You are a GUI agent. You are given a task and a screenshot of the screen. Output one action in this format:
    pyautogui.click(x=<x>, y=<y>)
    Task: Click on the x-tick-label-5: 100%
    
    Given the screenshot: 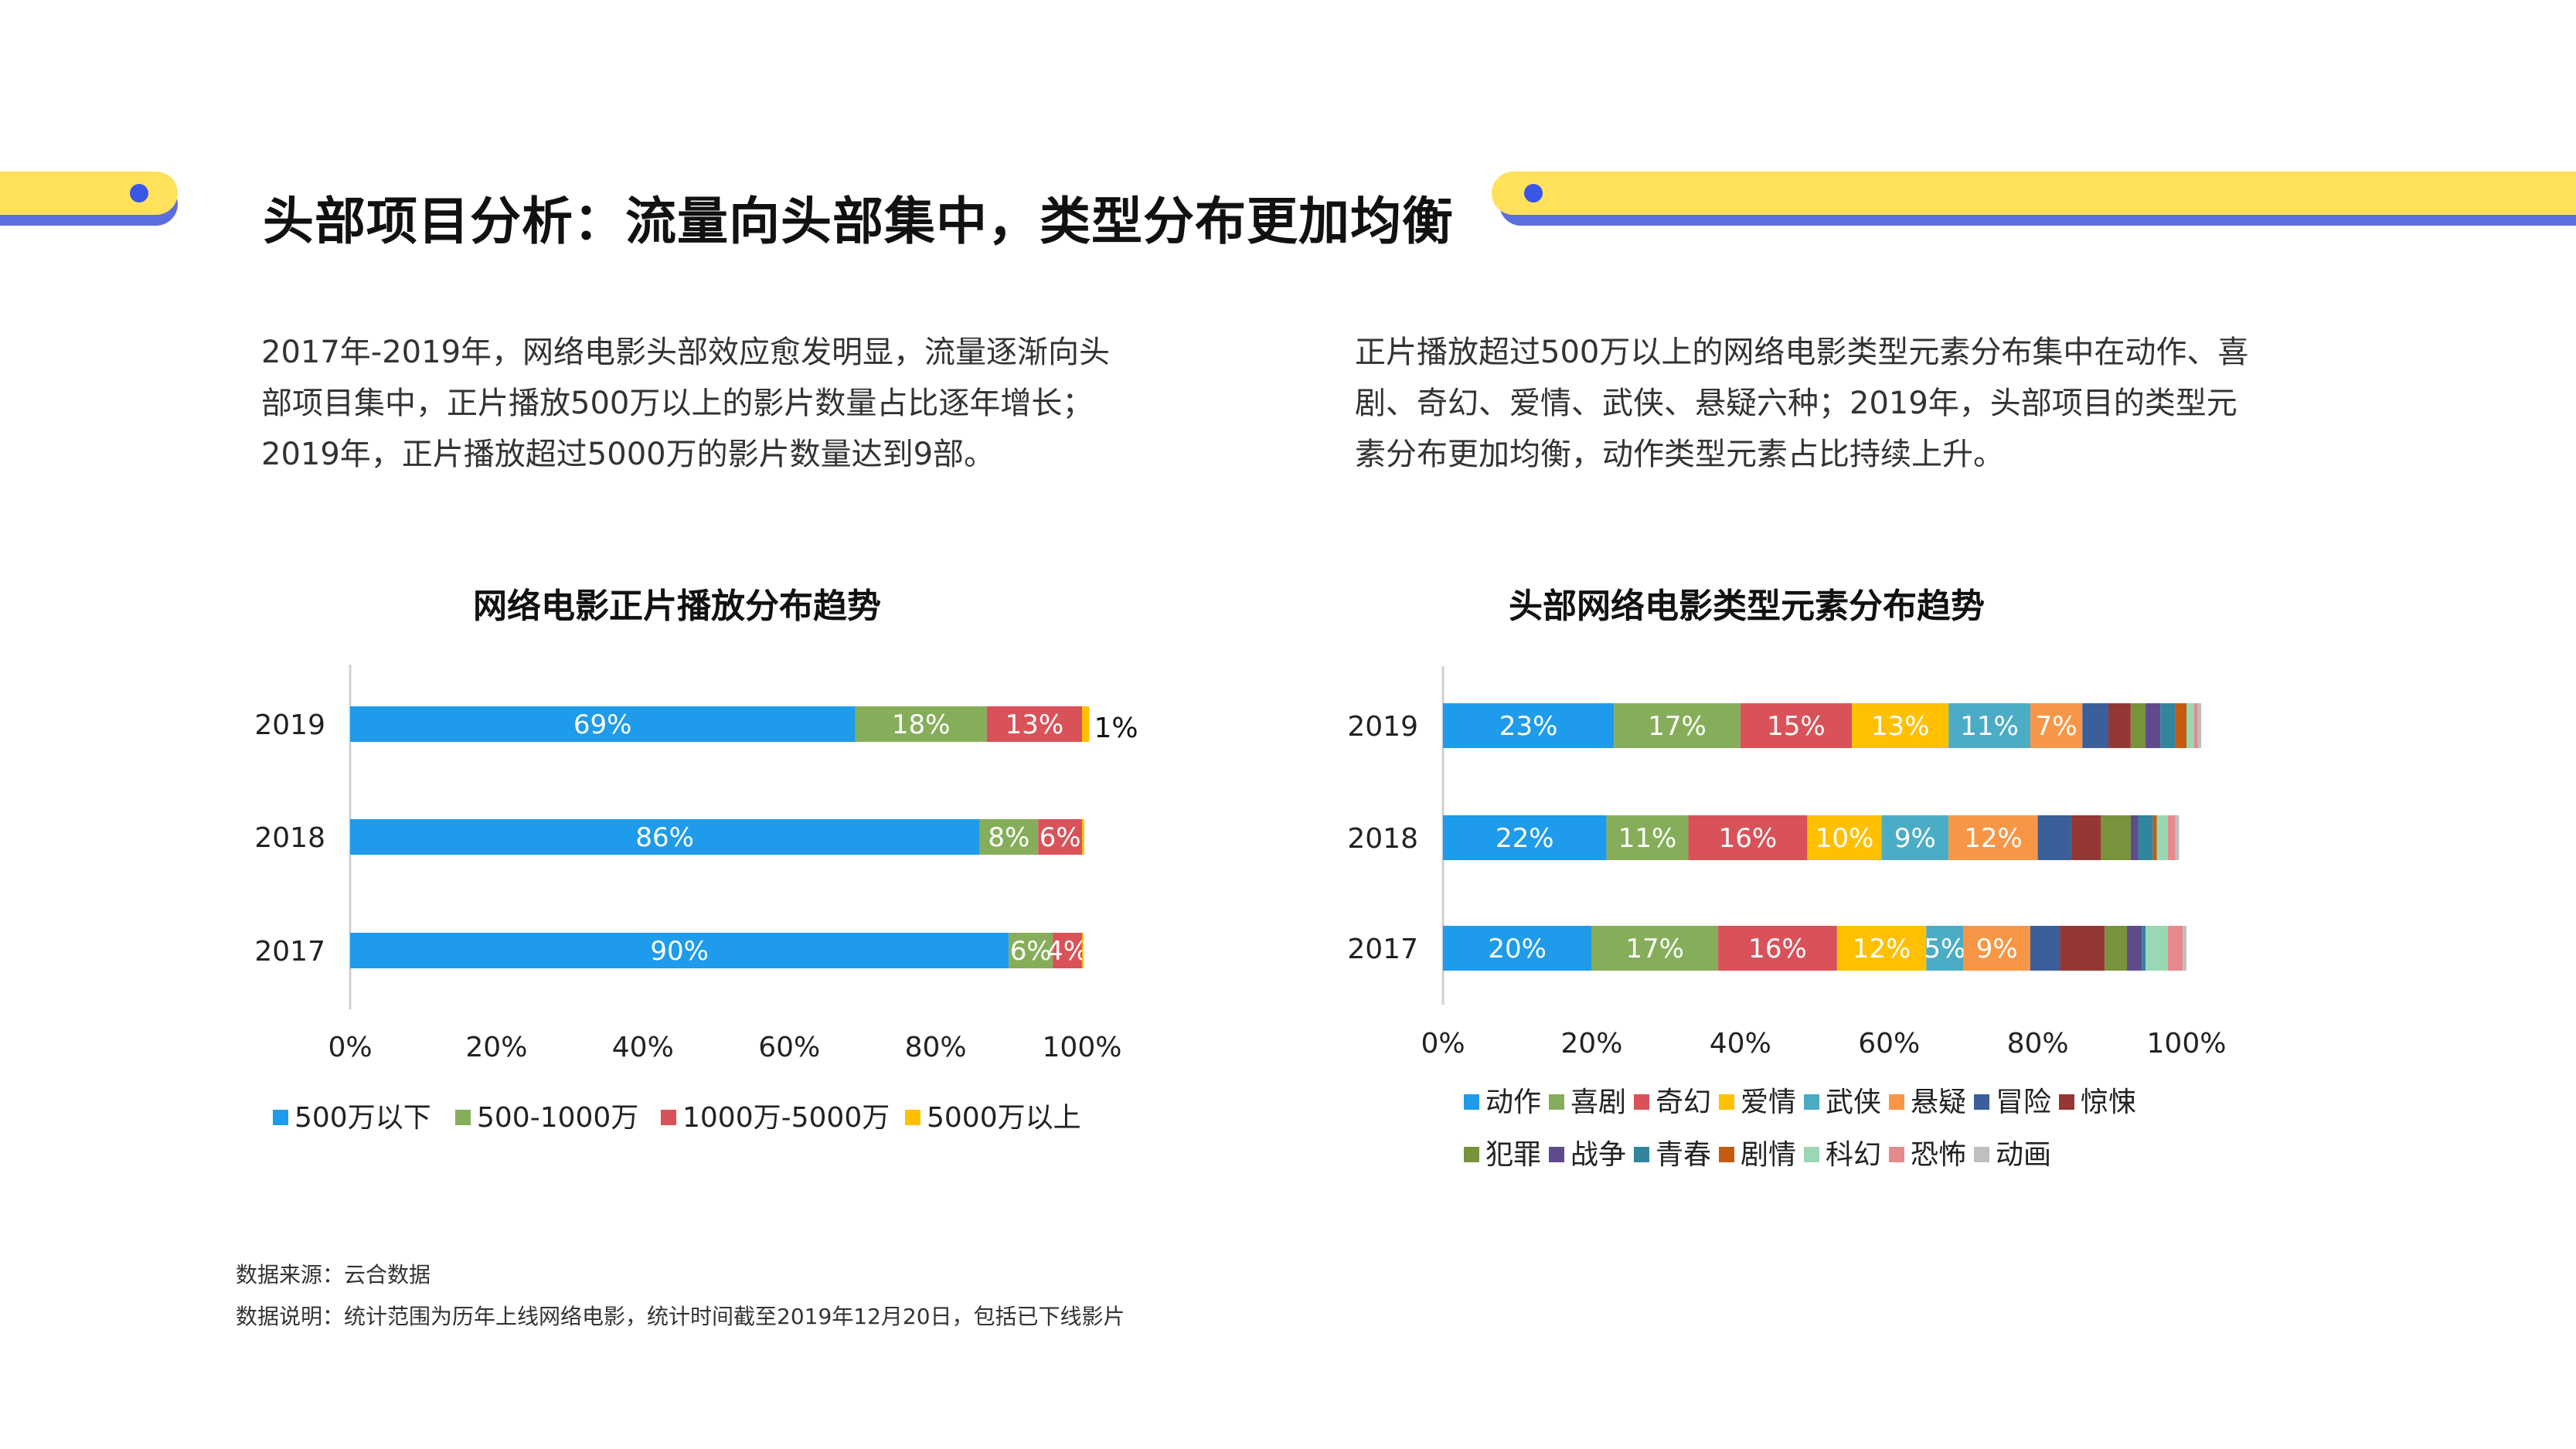 What is the action you would take?
    pyautogui.click(x=2187, y=1044)
    